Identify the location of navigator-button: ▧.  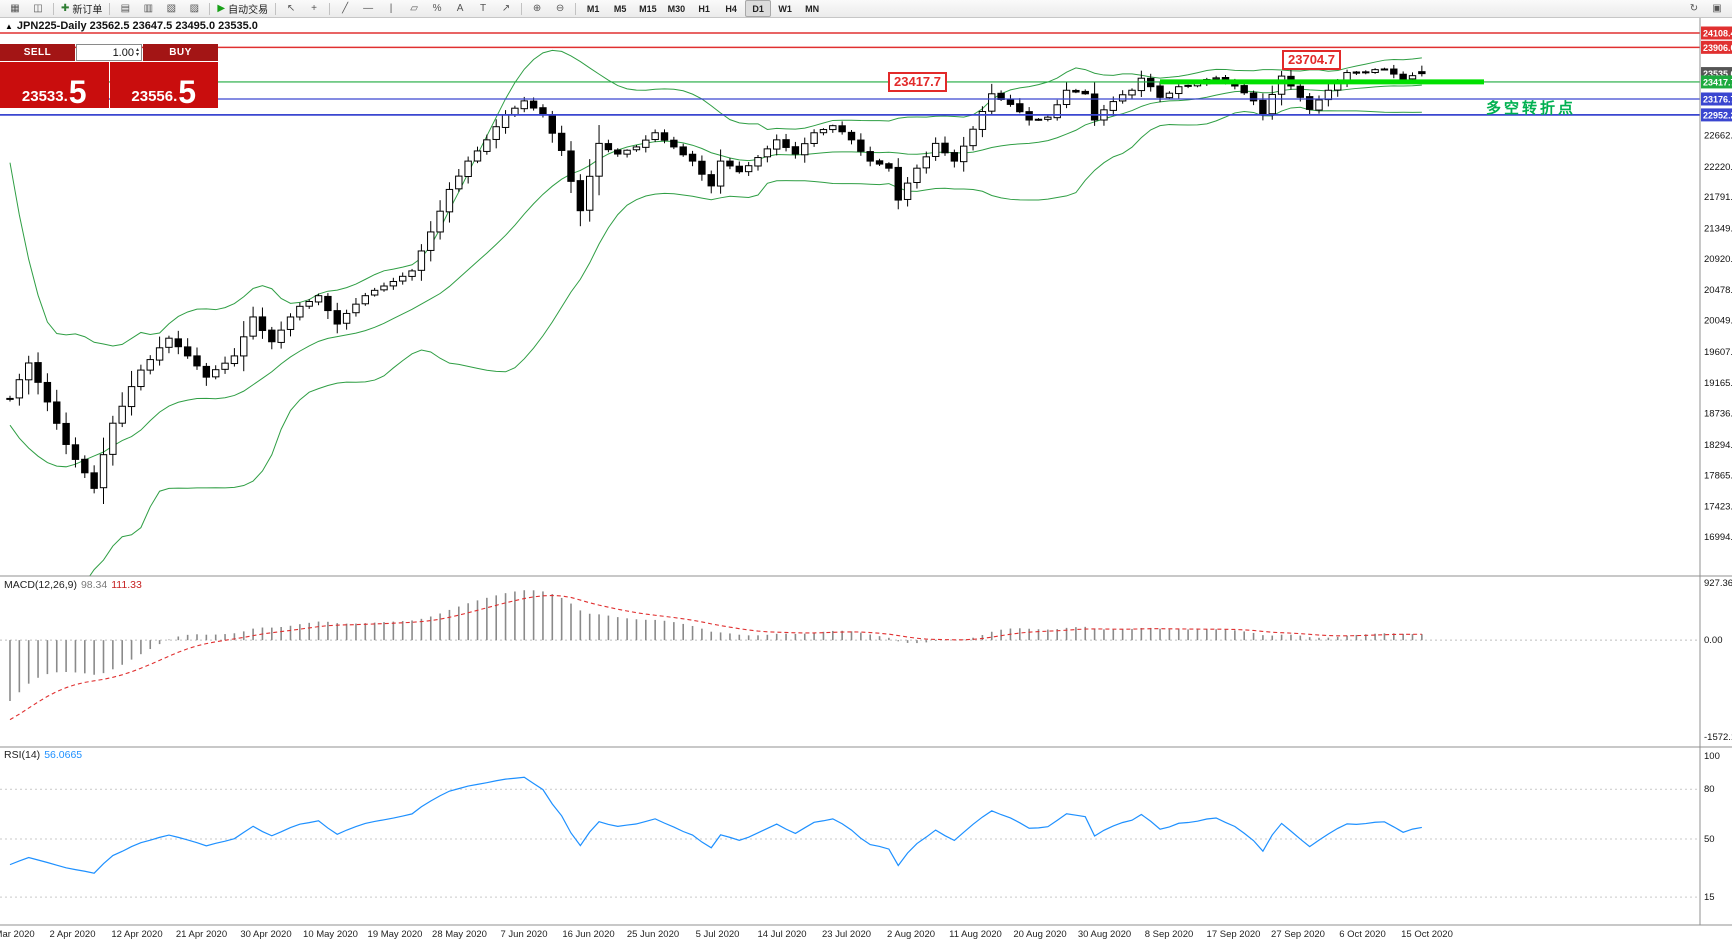
(171, 8).